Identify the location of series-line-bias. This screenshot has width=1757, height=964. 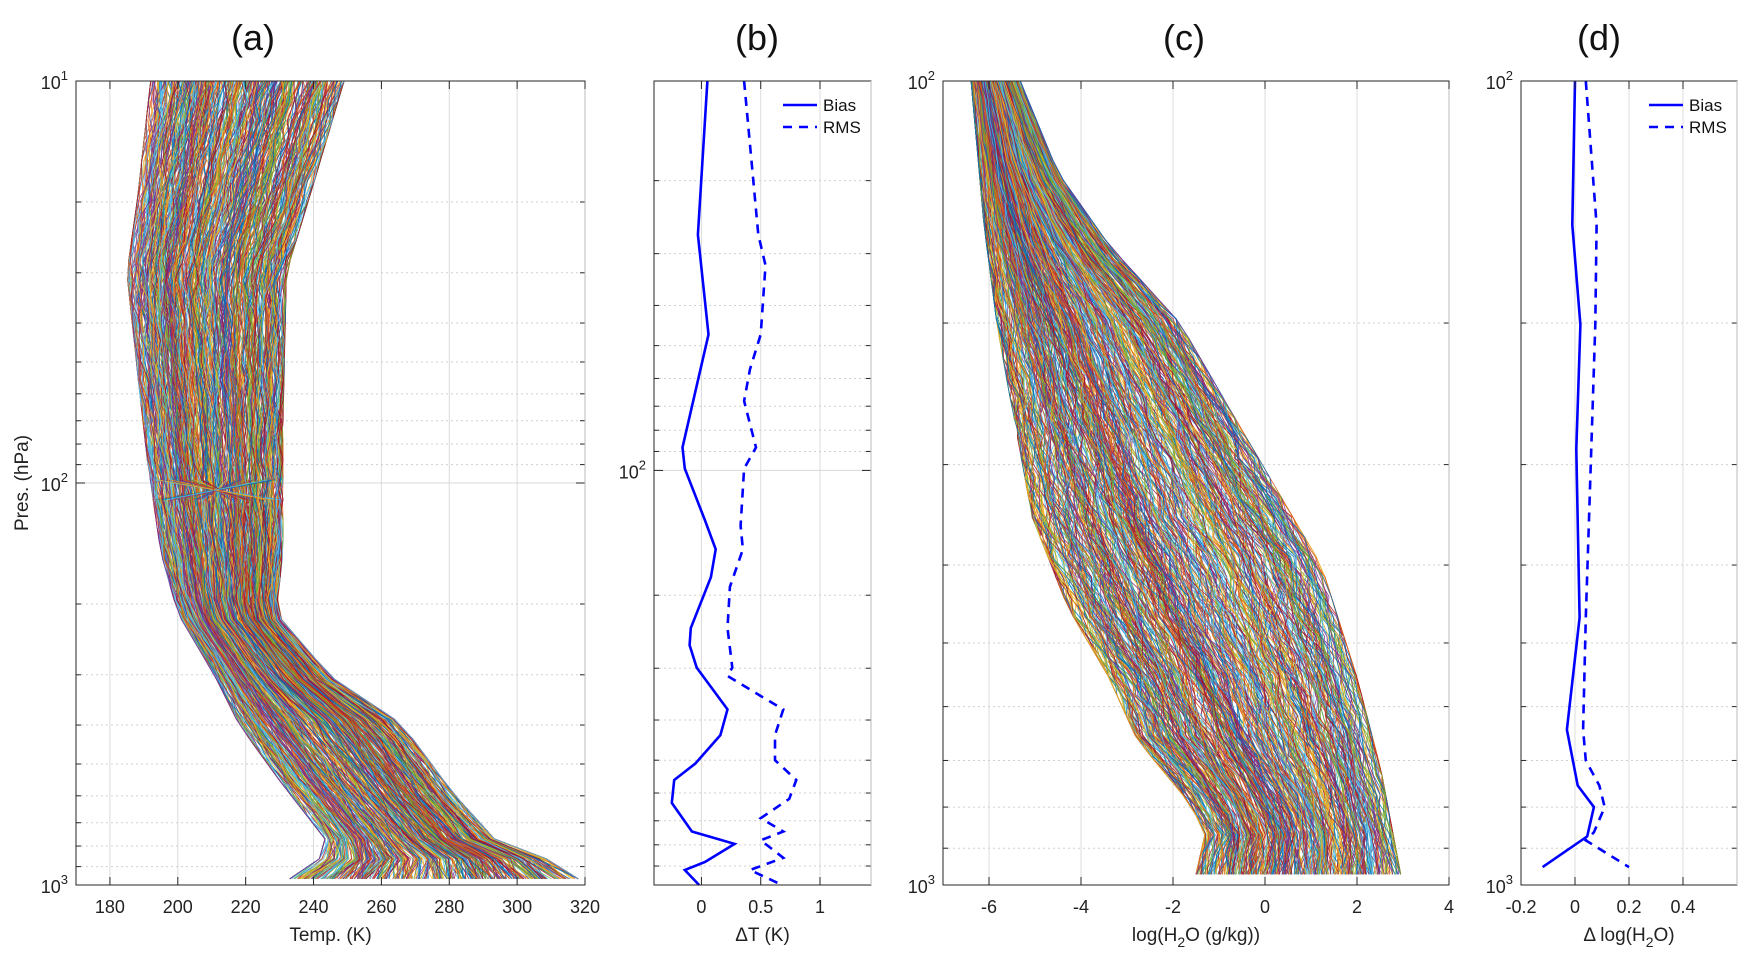
(1568, 474).